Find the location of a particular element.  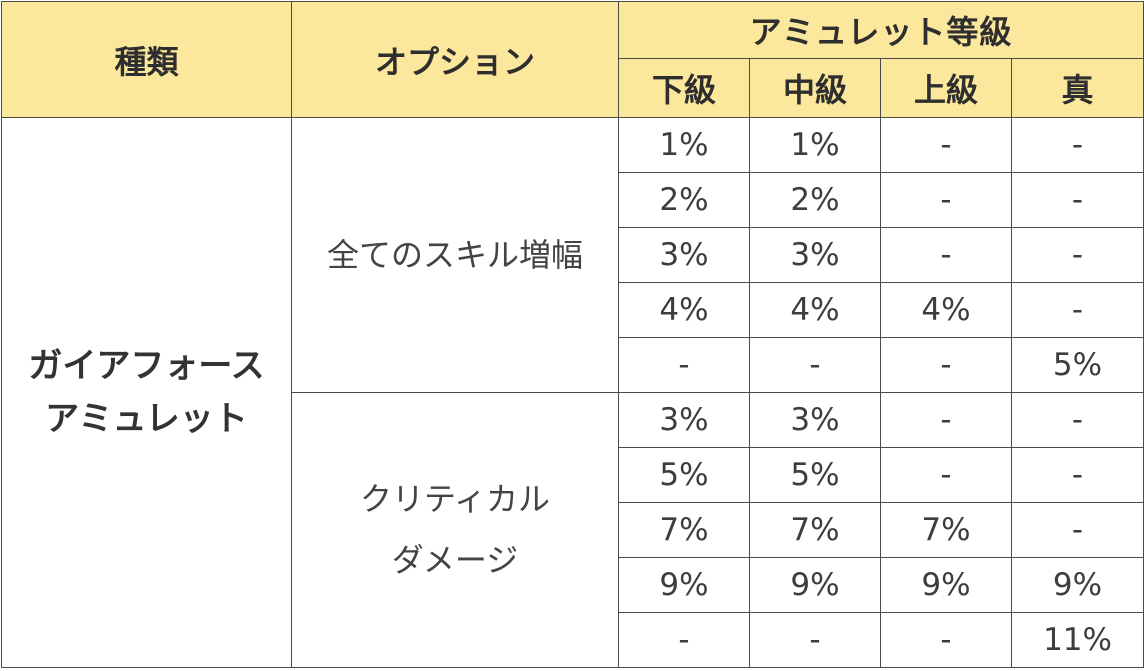

option-name-line: 全てのスキル増幅 is located at coordinates (454, 254).